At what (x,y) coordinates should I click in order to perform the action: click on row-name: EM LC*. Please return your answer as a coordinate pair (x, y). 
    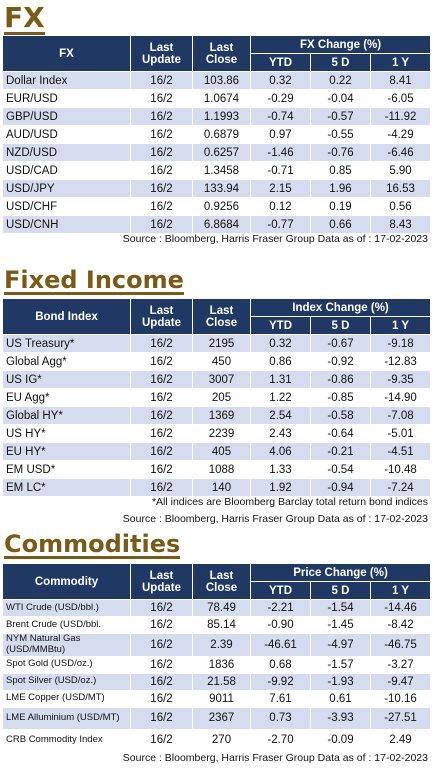
    Looking at the image, I should click on (66, 487).